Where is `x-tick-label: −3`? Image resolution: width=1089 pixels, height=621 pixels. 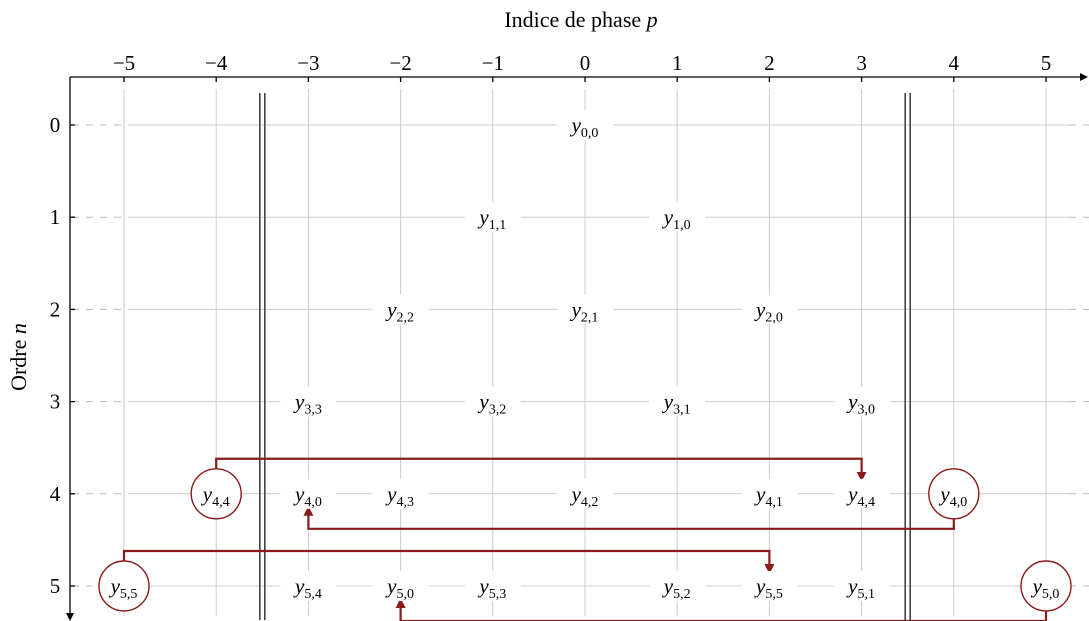
x-tick-label: −3 is located at coordinates (308, 63).